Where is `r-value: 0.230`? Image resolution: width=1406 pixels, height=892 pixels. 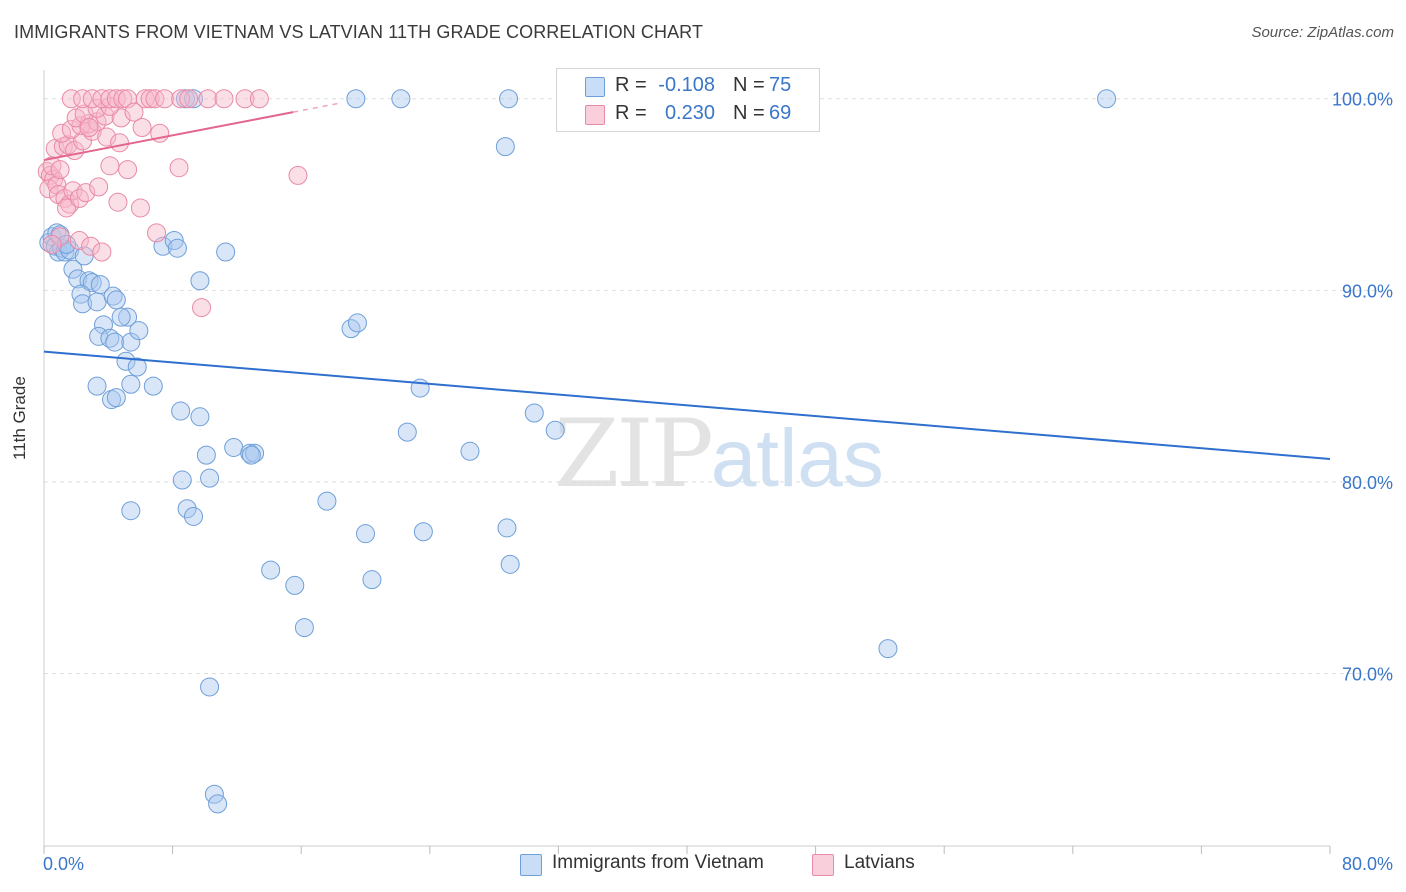
r-value: 0.230 is located at coordinates (689, 113).